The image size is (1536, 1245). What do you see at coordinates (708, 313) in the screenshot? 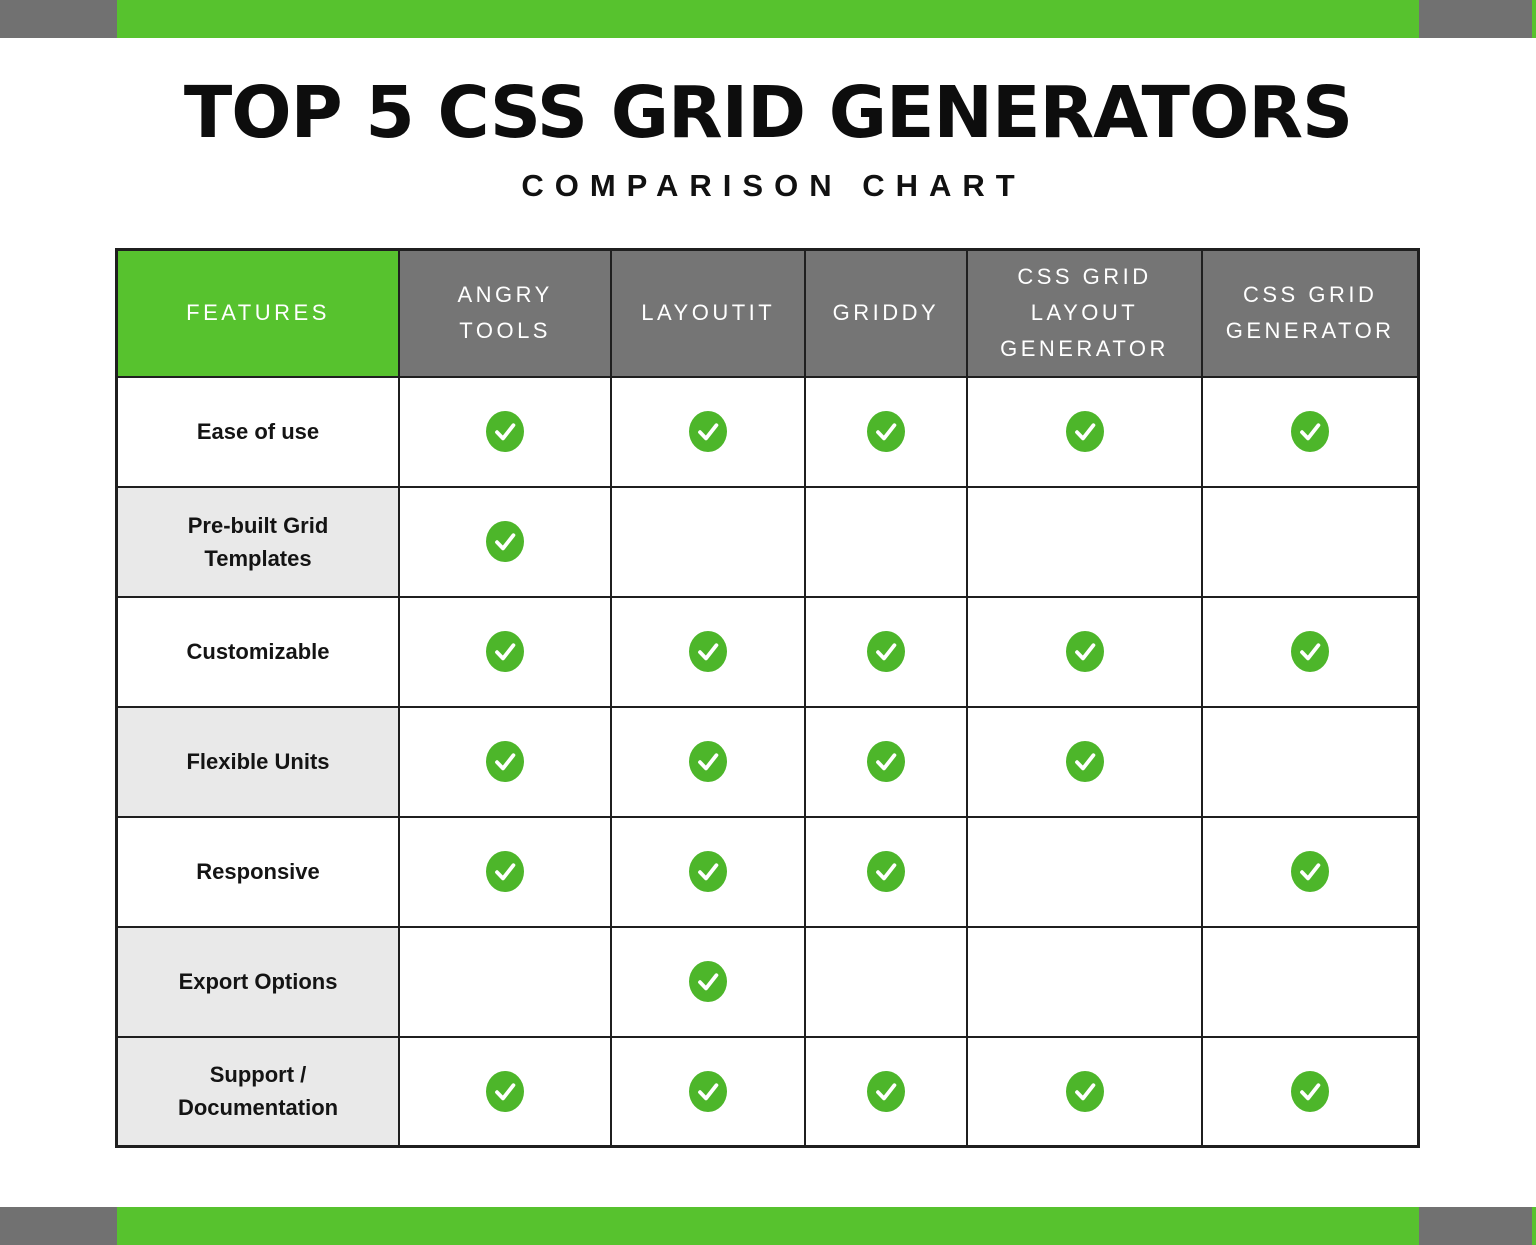
I see `tool-header-cell: LAYOUTIT` at bounding box center [708, 313].